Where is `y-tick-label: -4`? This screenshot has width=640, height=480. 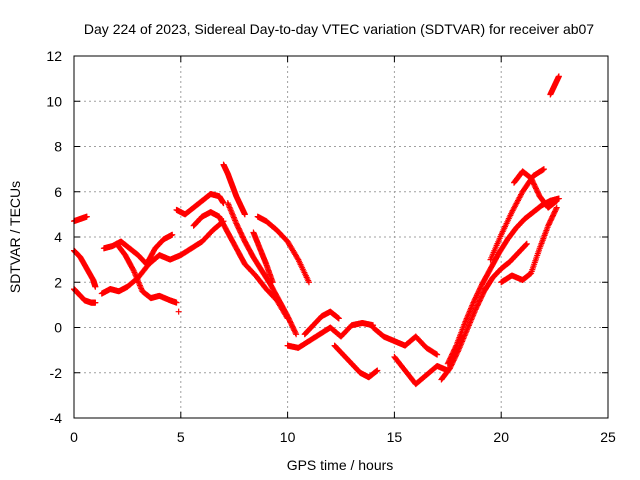
y-tick-label: -4 is located at coordinates (56, 418).